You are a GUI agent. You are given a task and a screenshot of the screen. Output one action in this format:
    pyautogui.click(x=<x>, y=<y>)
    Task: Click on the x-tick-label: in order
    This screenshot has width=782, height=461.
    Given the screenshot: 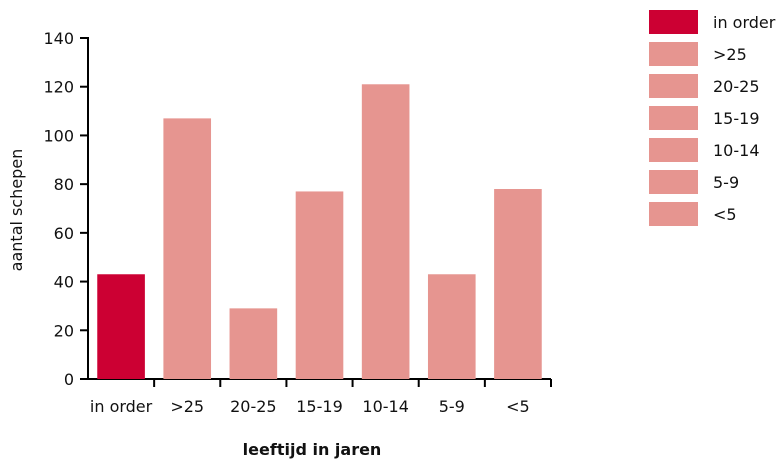 What is the action you would take?
    pyautogui.click(x=121, y=406)
    